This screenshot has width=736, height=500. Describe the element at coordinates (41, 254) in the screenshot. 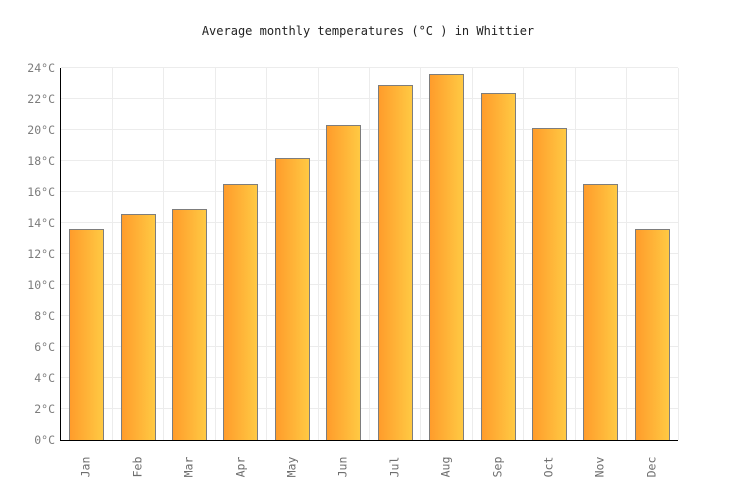

I see `y-axis-label: 12°C` at that location.